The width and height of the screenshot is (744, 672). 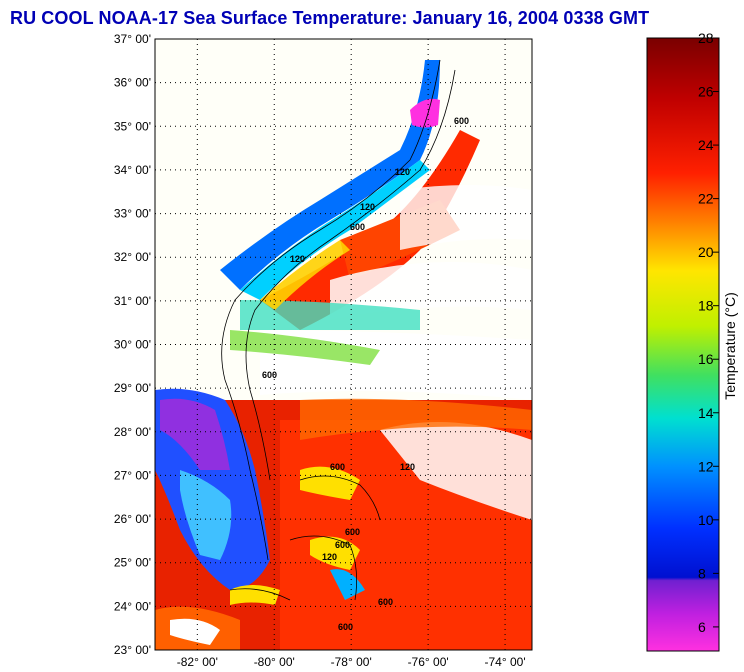 What do you see at coordinates (132, 83) in the screenshot?
I see `latitude-label: 36° 00'` at bounding box center [132, 83].